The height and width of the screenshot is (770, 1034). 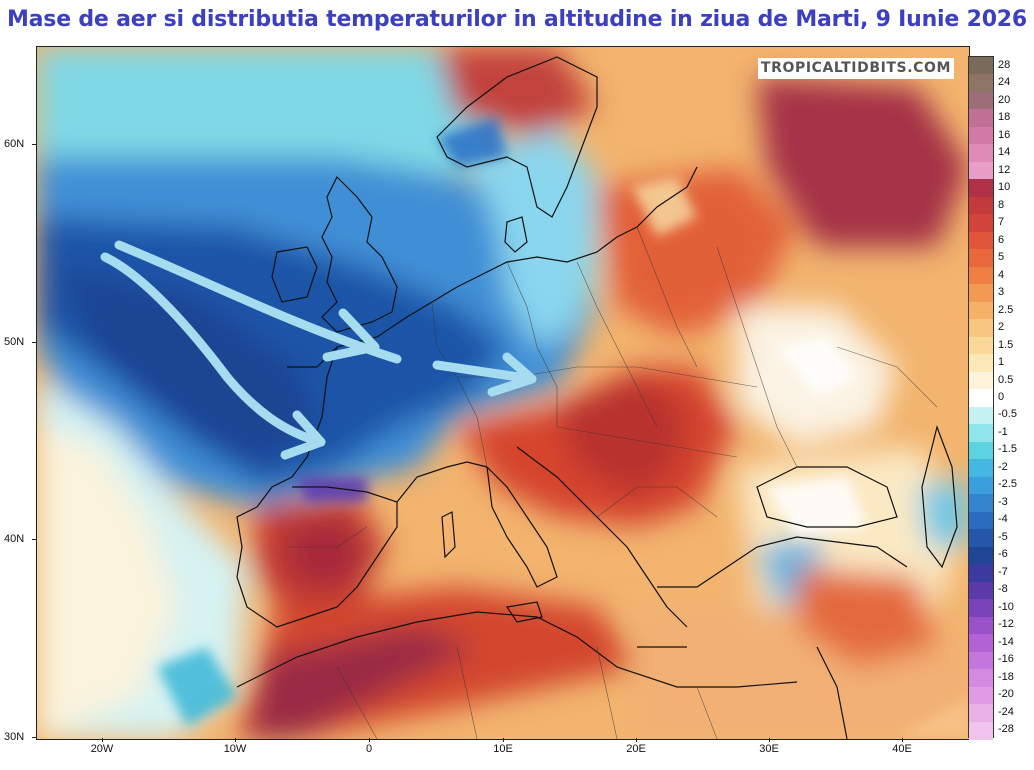 I want to click on colorbar-label: -6, so click(x=1003, y=554).